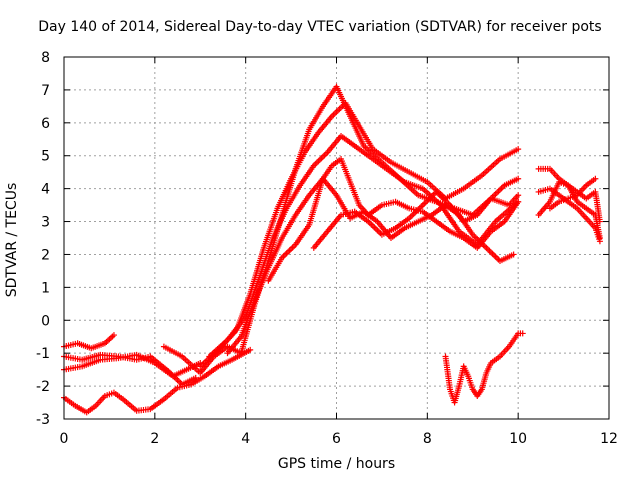  What do you see at coordinates (45, 190) in the screenshot?
I see `y-tick-label: 4` at bounding box center [45, 190].